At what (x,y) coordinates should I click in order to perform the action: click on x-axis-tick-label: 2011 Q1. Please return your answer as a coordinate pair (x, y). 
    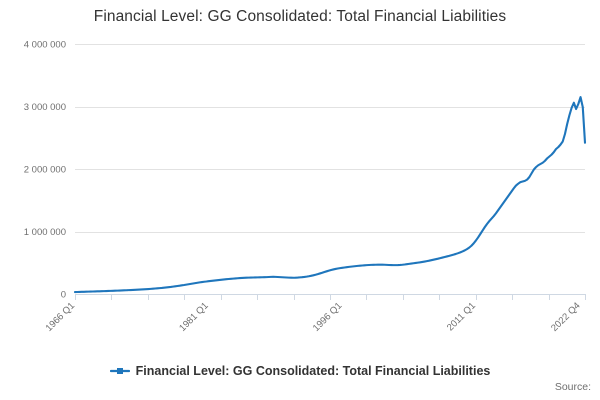
    Looking at the image, I should click on (461, 316).